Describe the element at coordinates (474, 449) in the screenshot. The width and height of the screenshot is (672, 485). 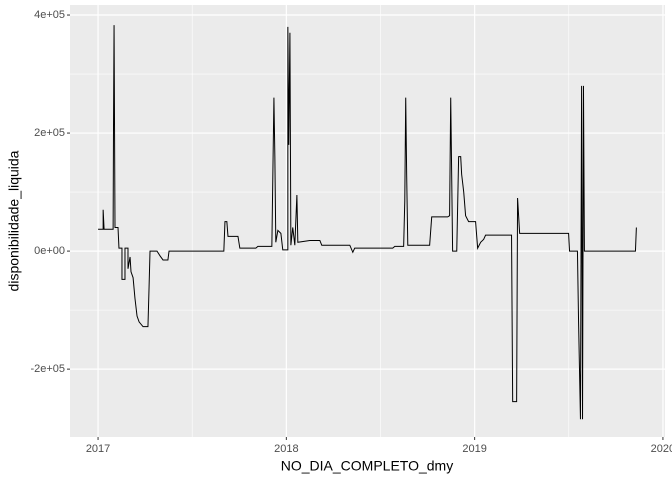
I see `x-tick-label: 2019` at that location.